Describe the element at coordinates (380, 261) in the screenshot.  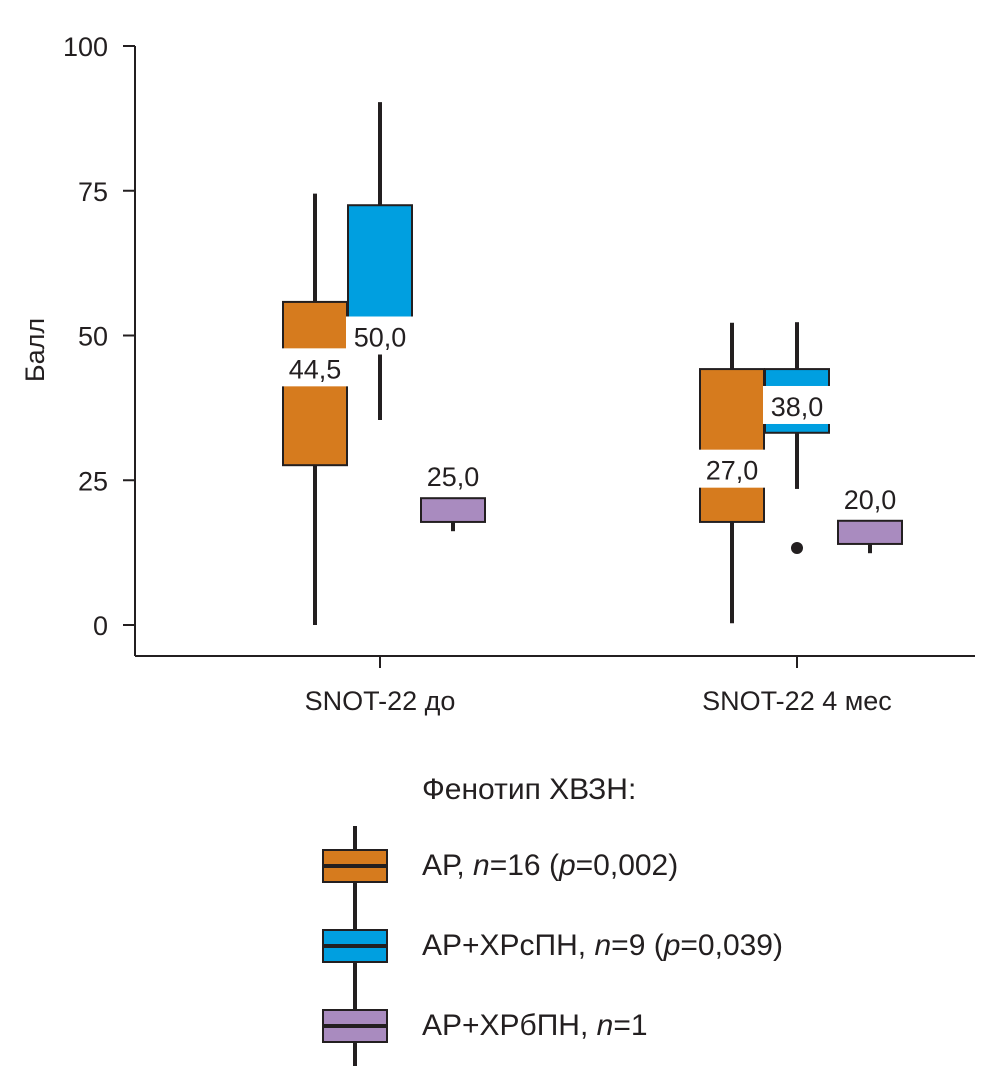
I see `box-1-0: 50,0` at that location.